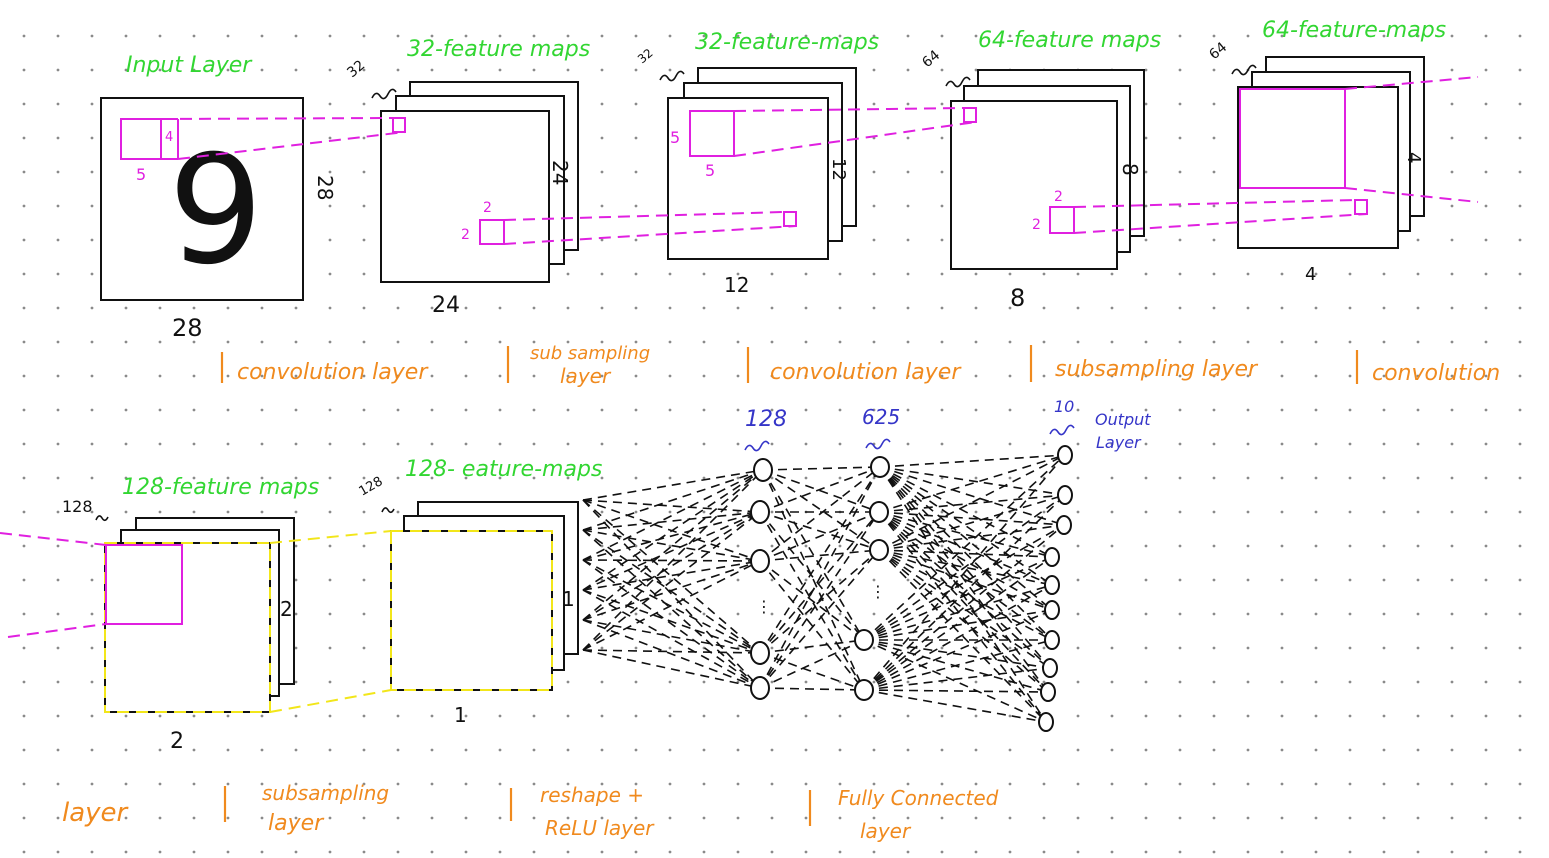 The height and width of the screenshot is (858, 1549). Describe the element at coordinates (465, 235) in the screenshot. I see `conv1-kernel-h: 2` at that location.